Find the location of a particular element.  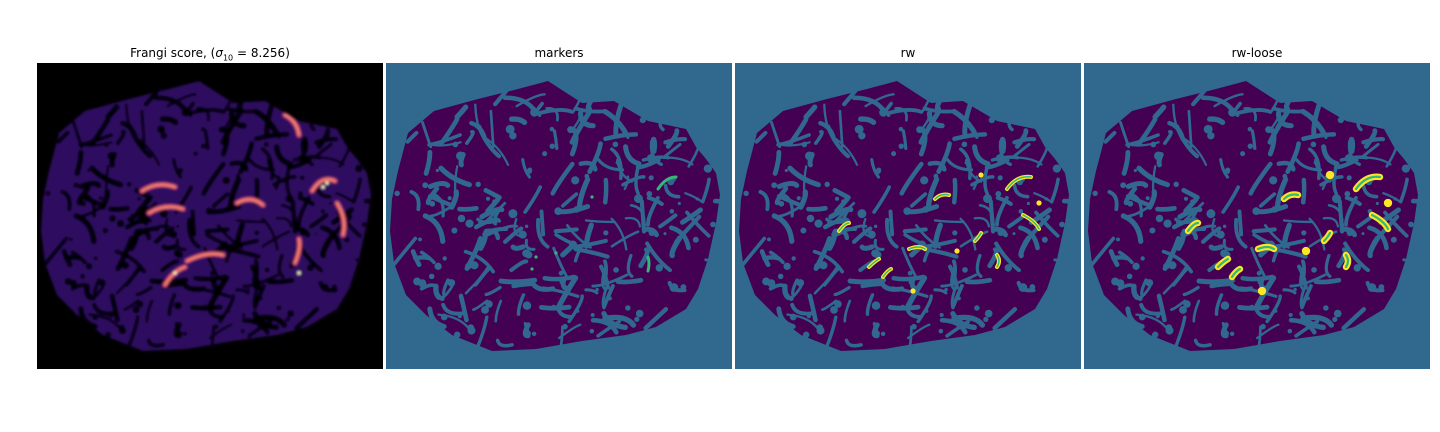

panel-title-frangi: Frangi score, (σ10 = 8.256) is located at coordinates (210, 53).